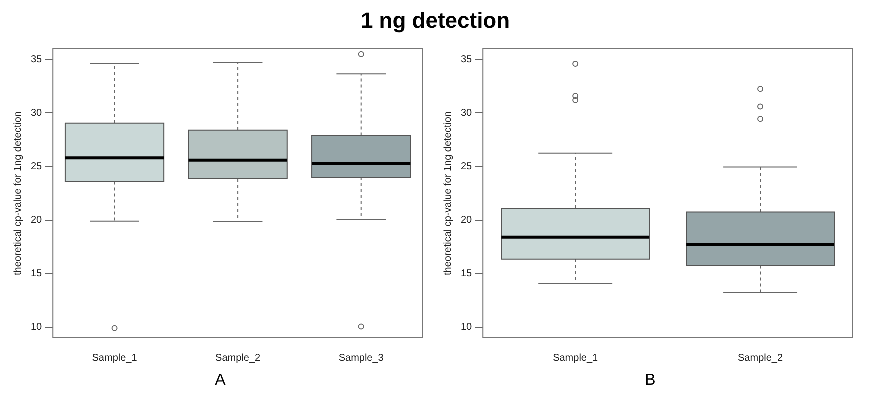 The height and width of the screenshot is (412, 871). I want to click on text: B, so click(650, 381).